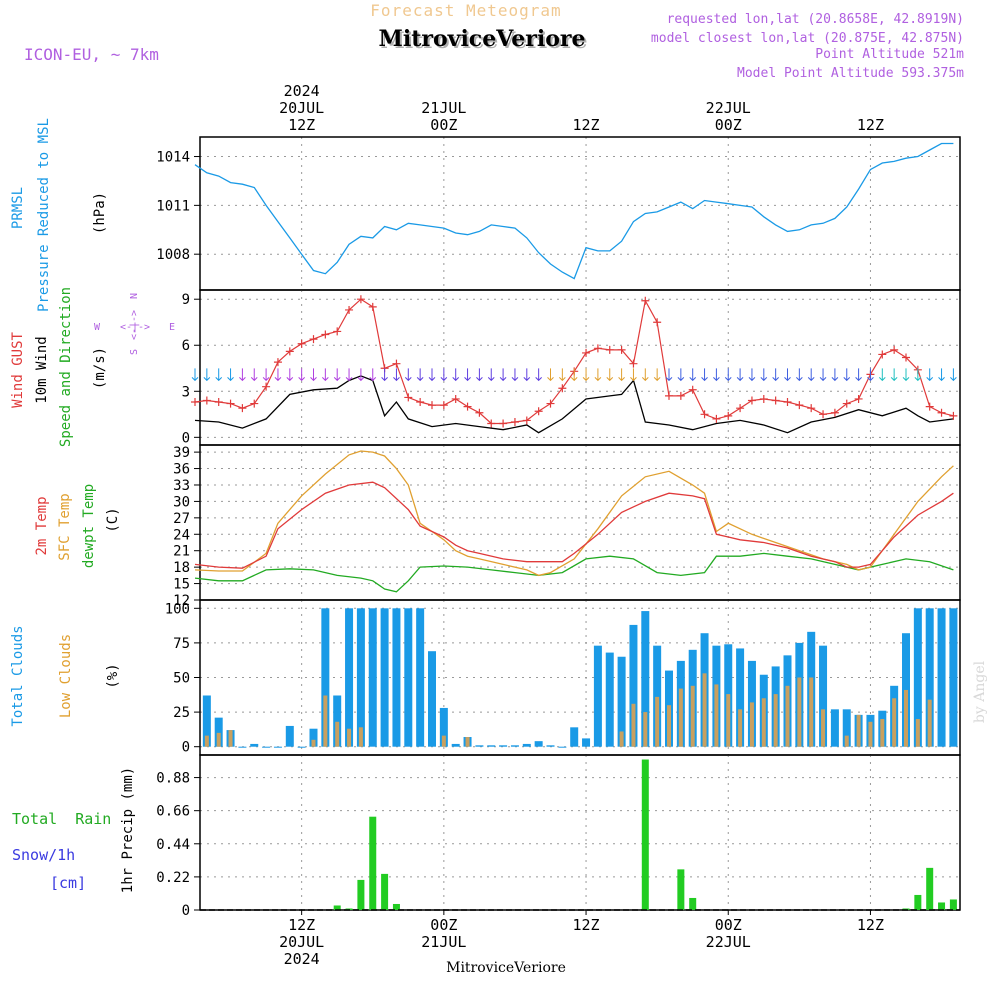  I want to click on bottom-tick-label: 22JUL, so click(728, 942).